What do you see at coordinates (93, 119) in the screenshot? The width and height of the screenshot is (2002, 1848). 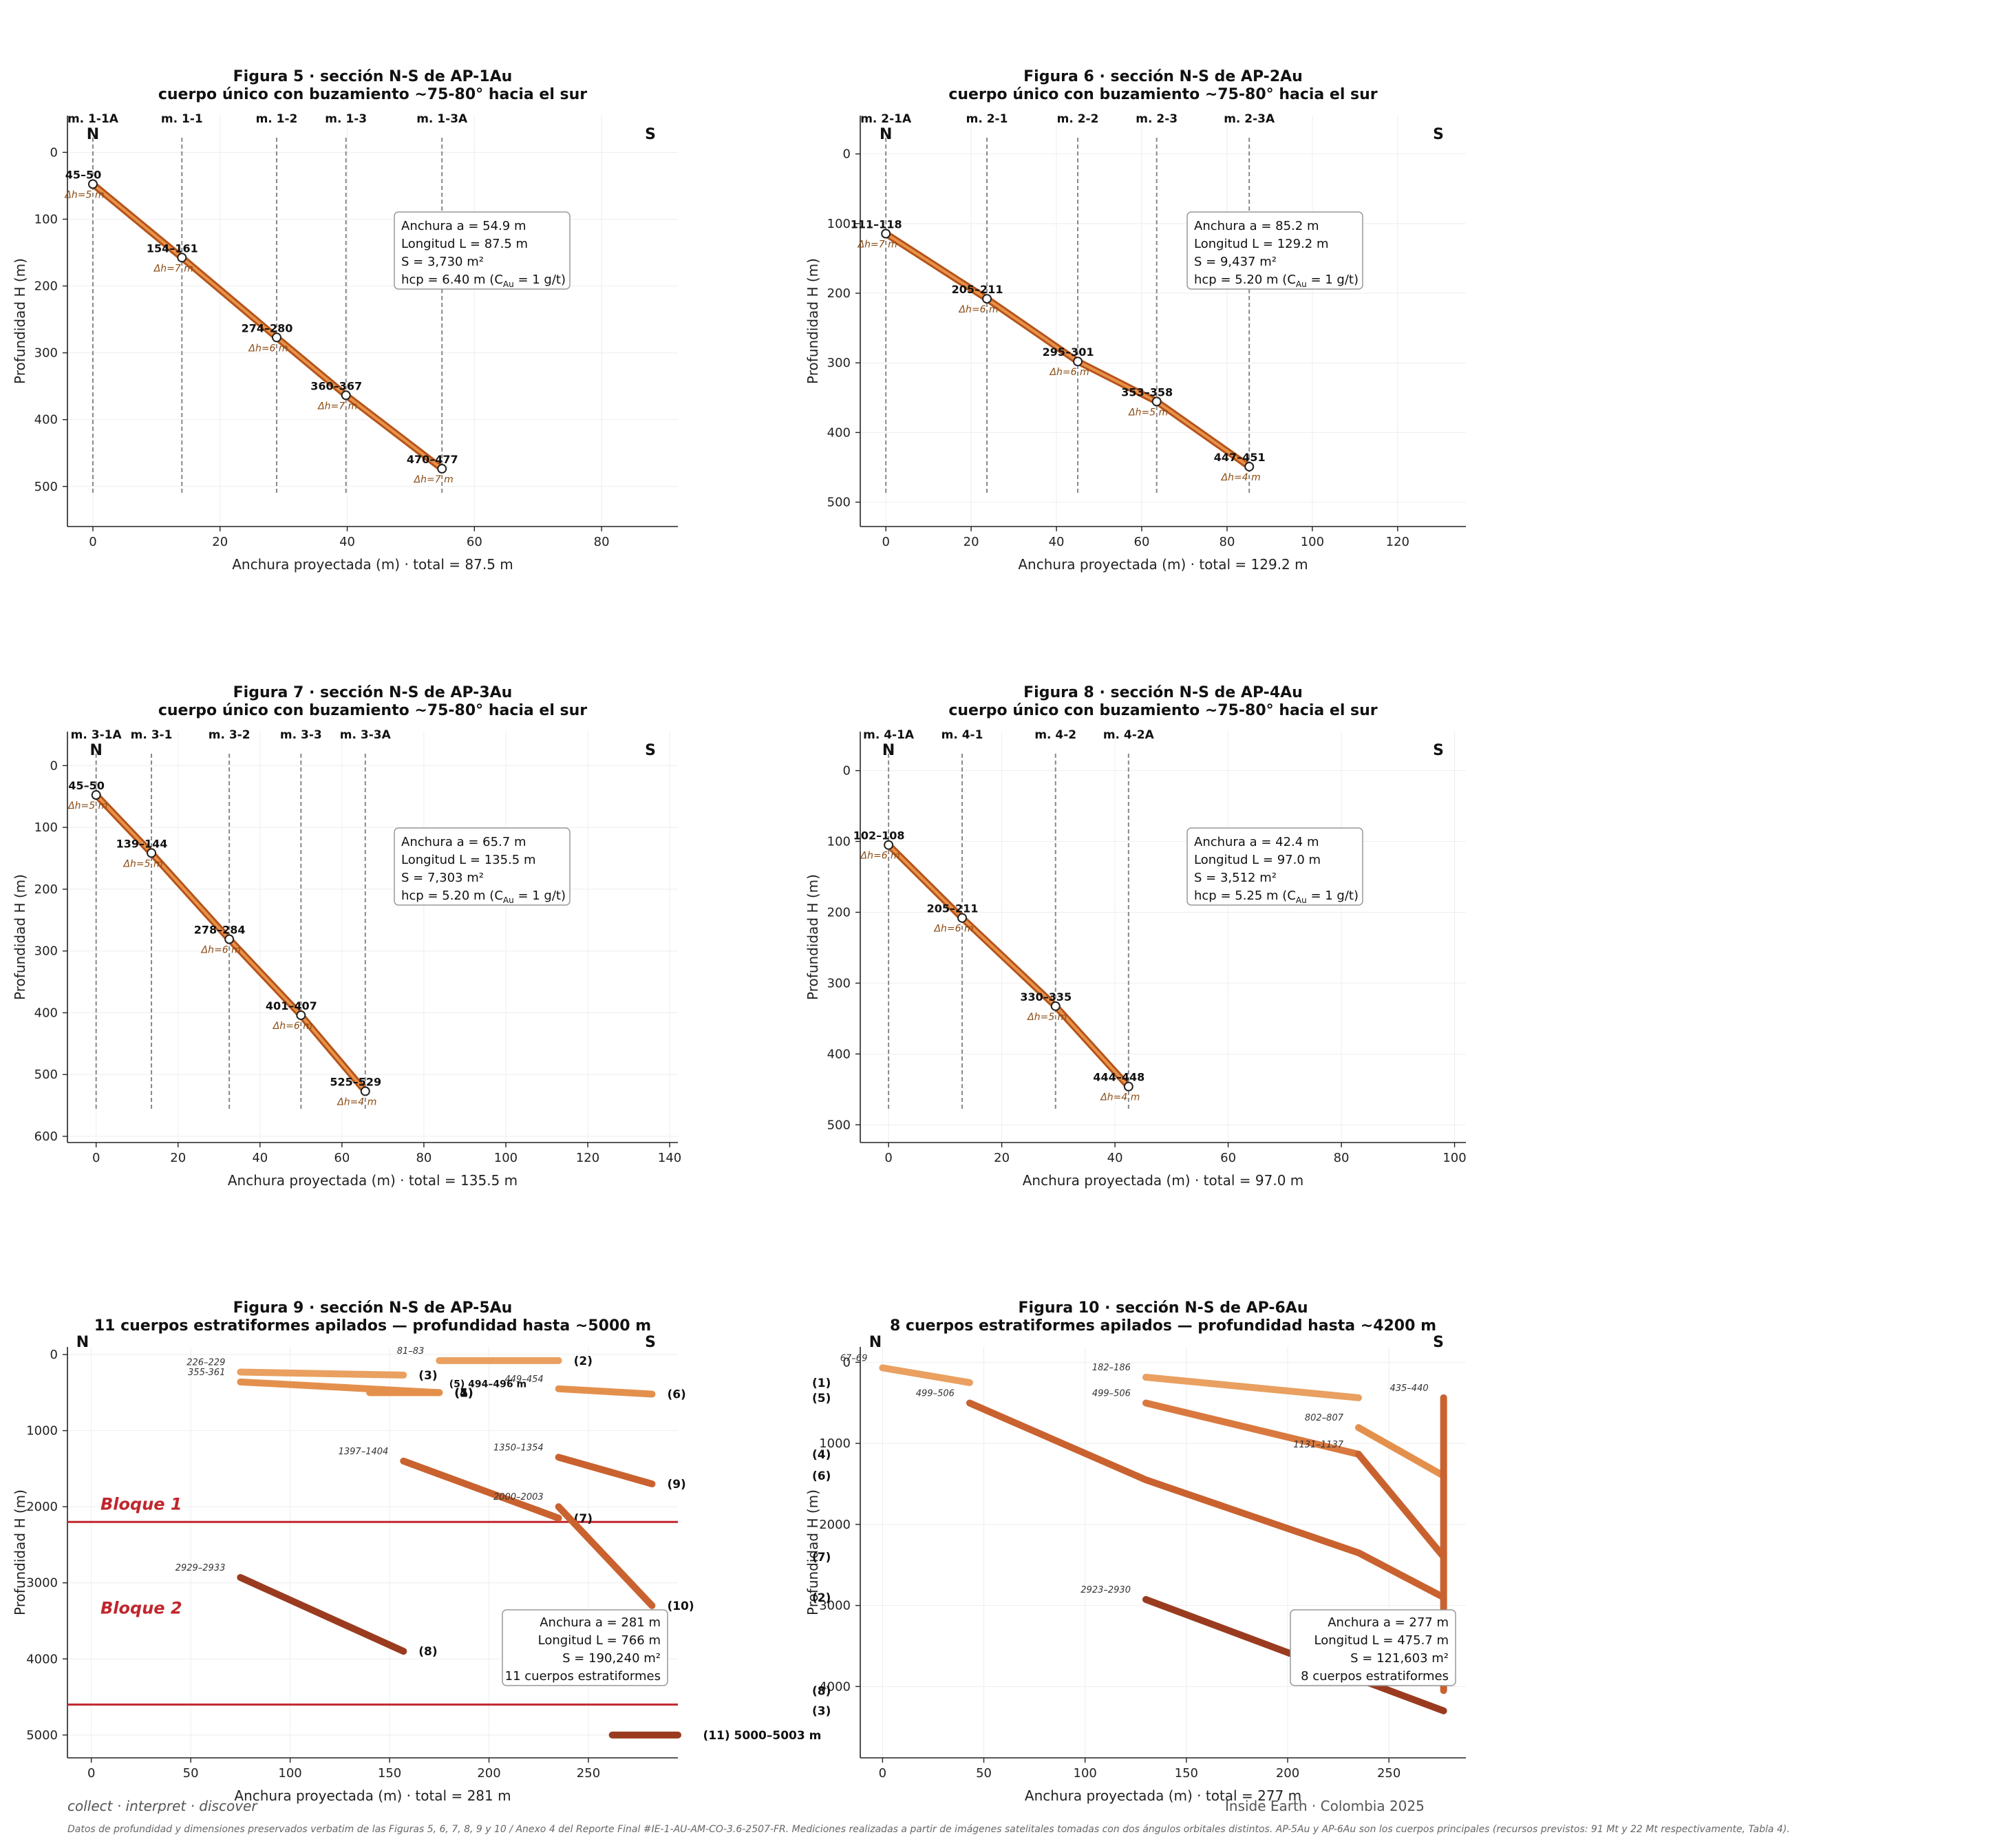 I see `borehole-label: m. 1-1A` at bounding box center [93, 119].